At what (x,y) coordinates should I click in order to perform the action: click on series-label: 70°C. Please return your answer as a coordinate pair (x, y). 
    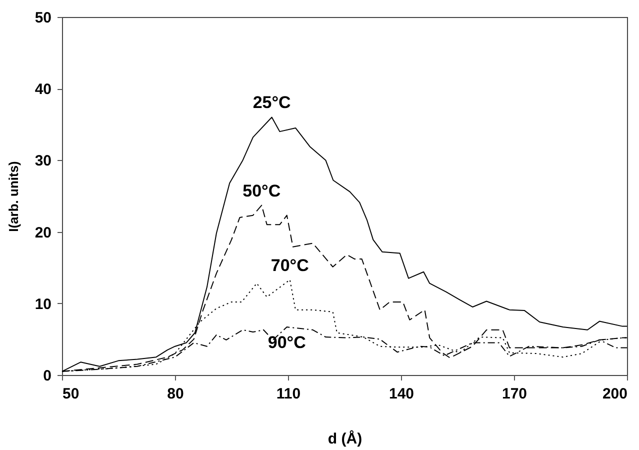
    Looking at the image, I should click on (289, 265).